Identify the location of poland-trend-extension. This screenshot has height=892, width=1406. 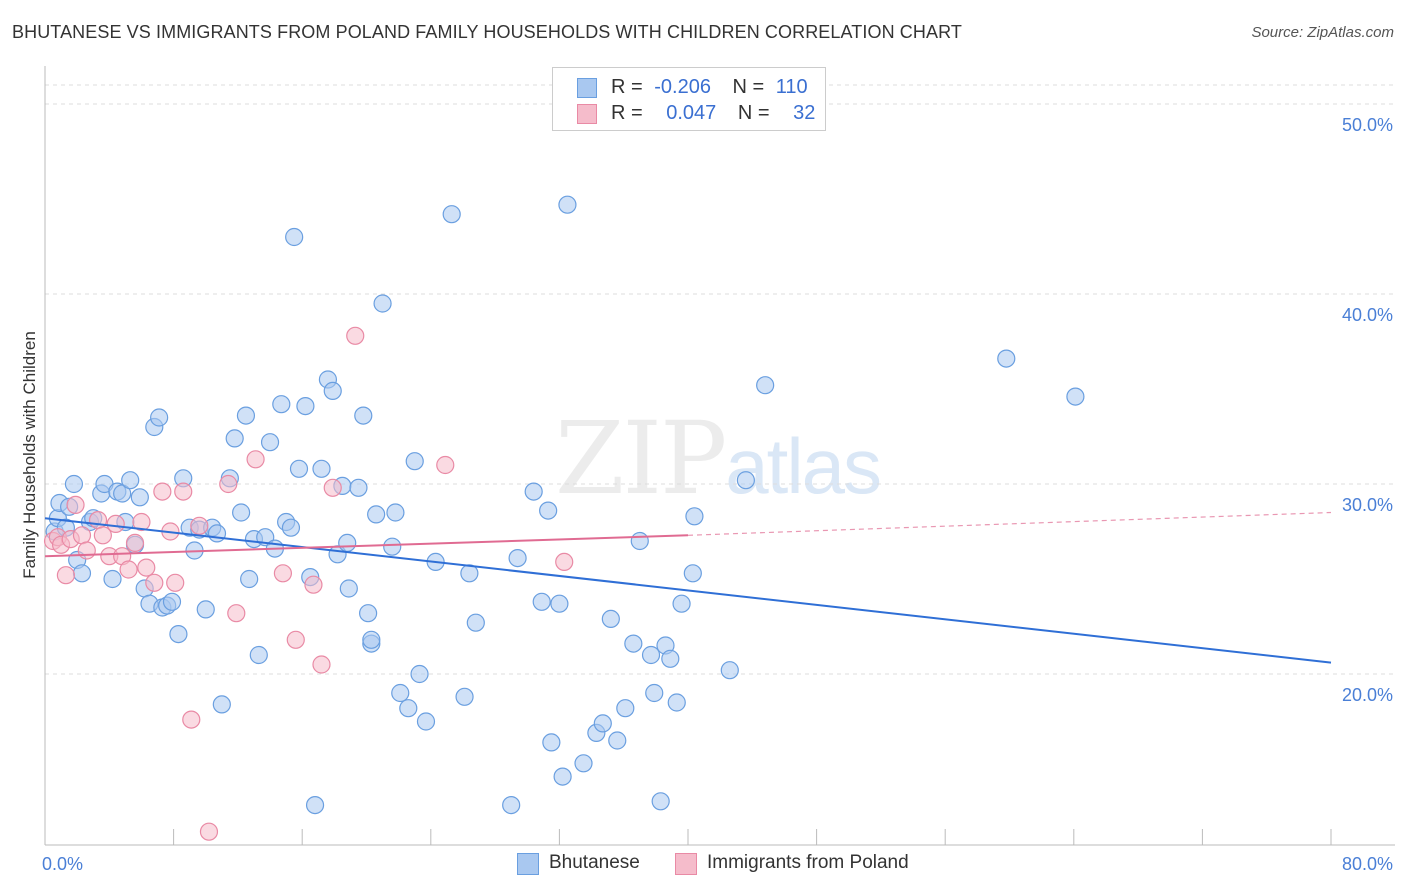
(1009, 523).